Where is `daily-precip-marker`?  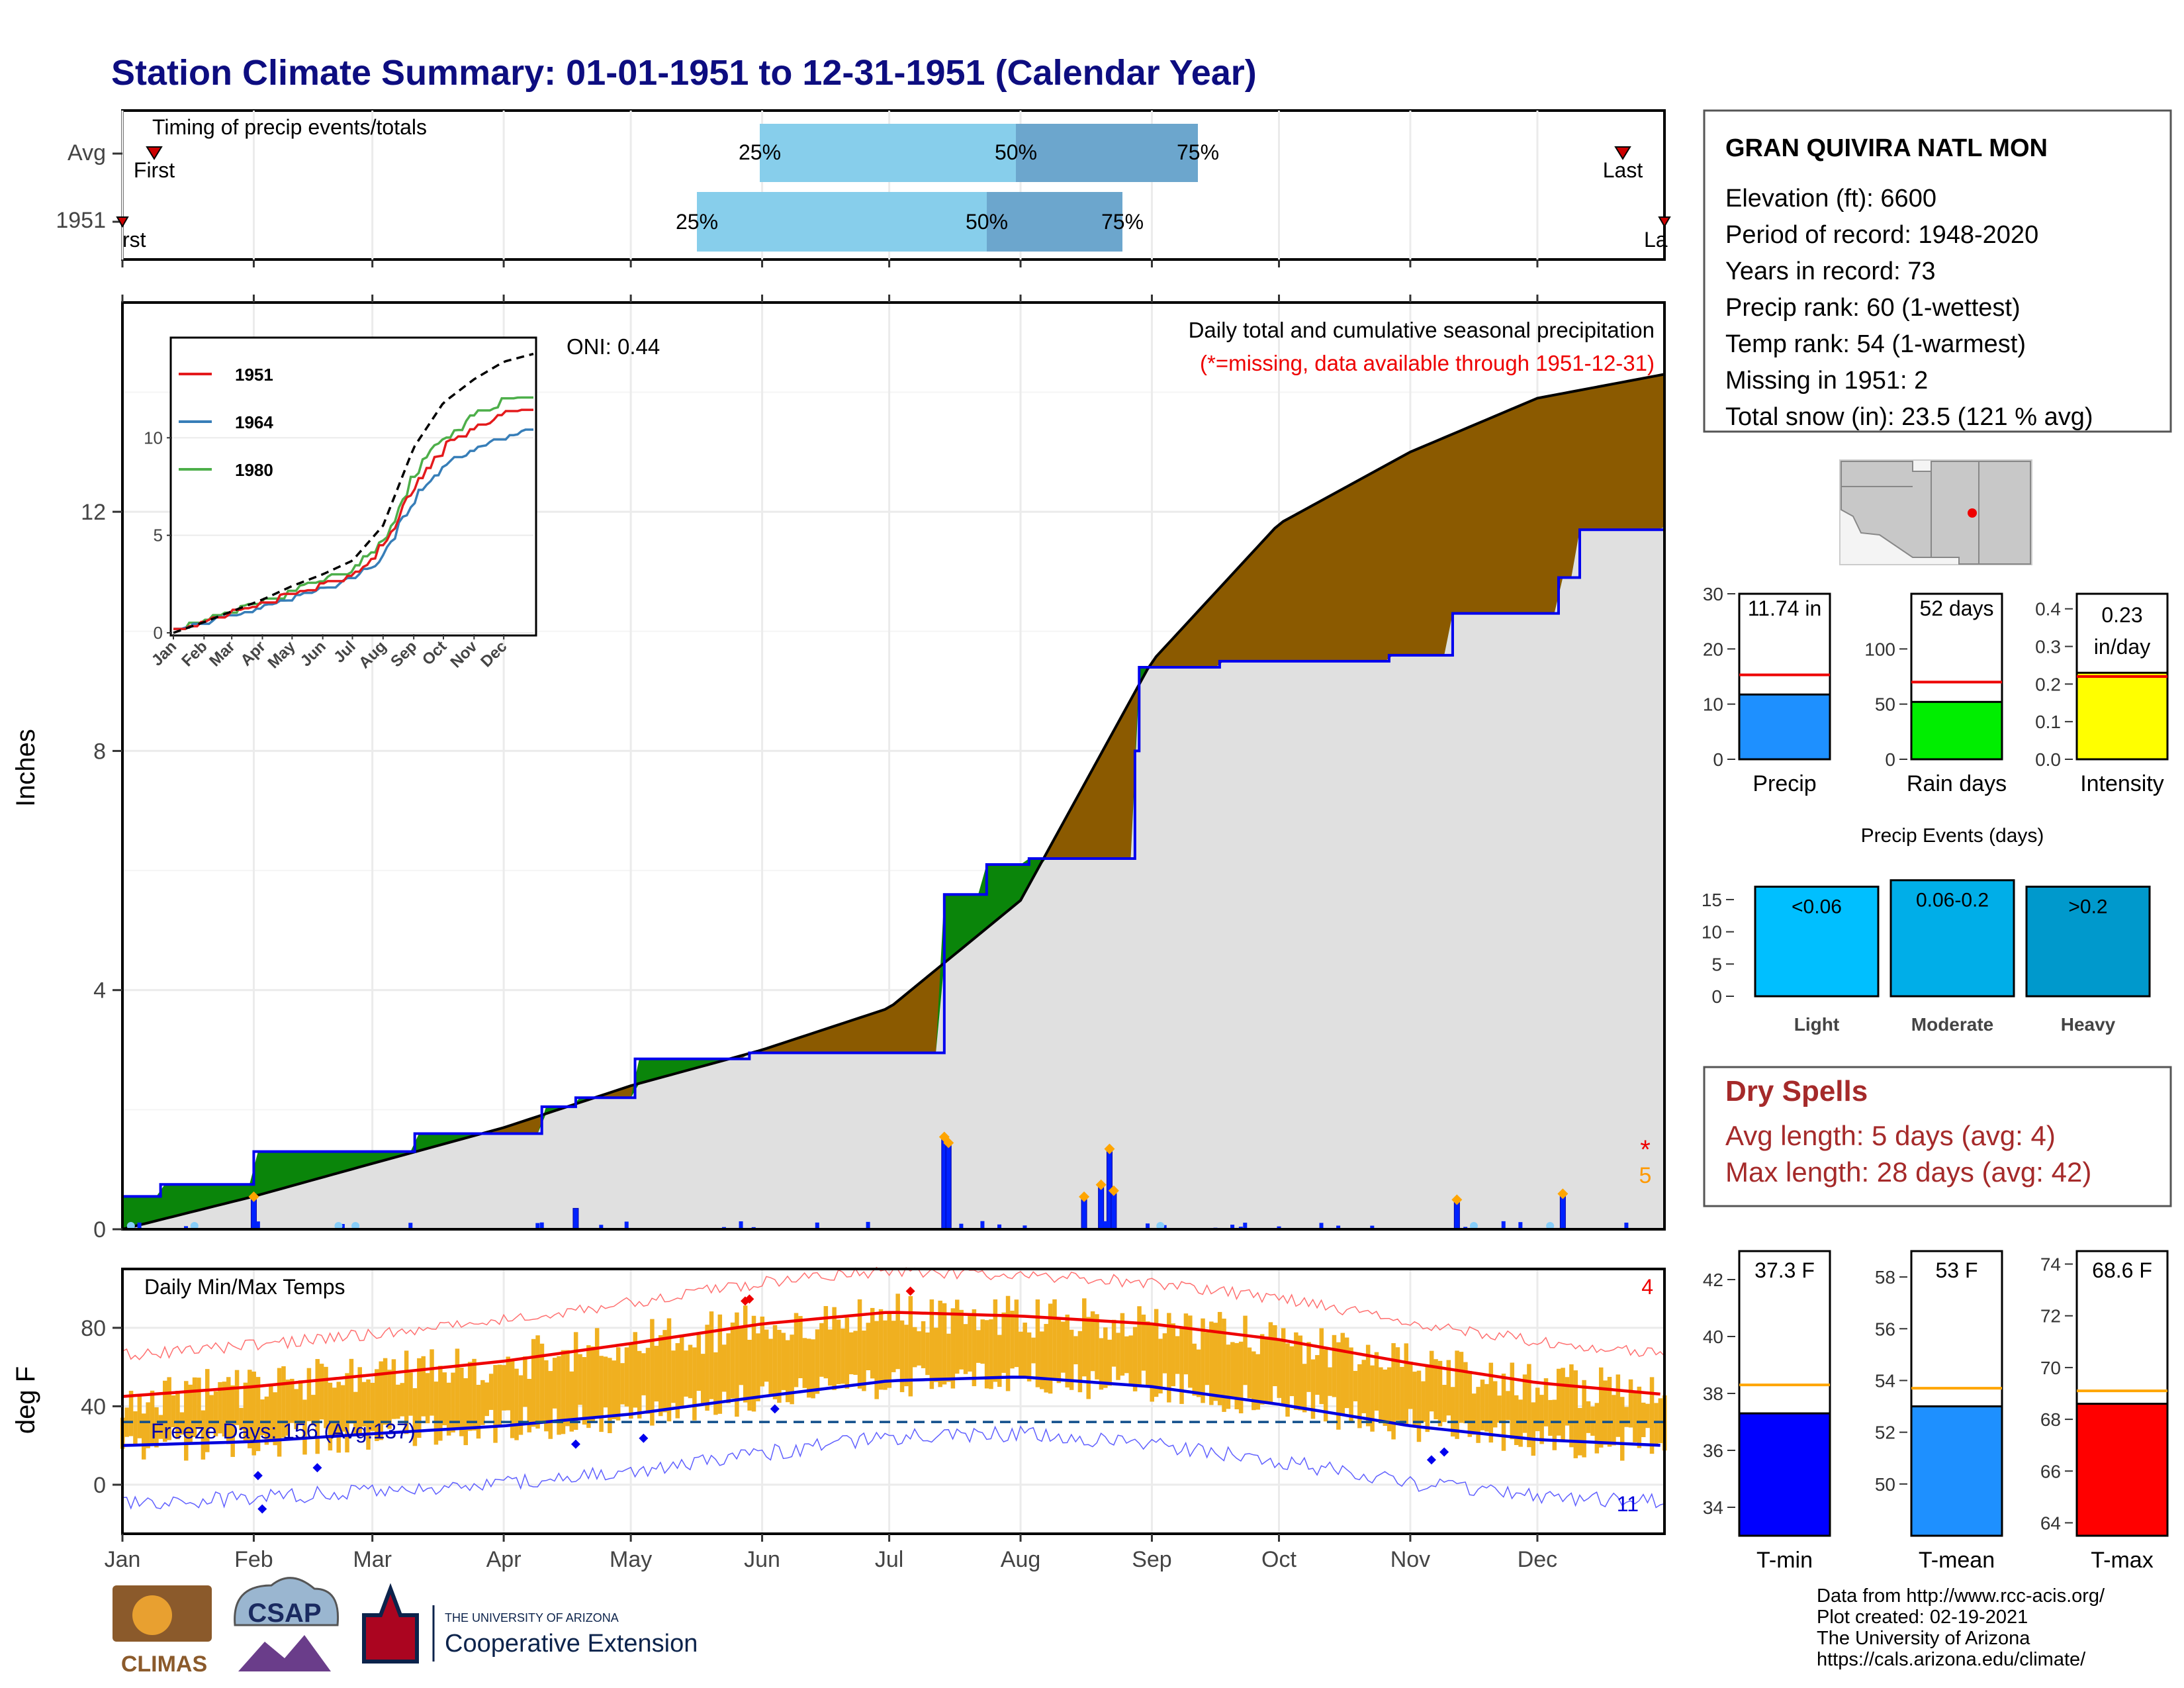 daily-precip-marker is located at coordinates (948, 1143).